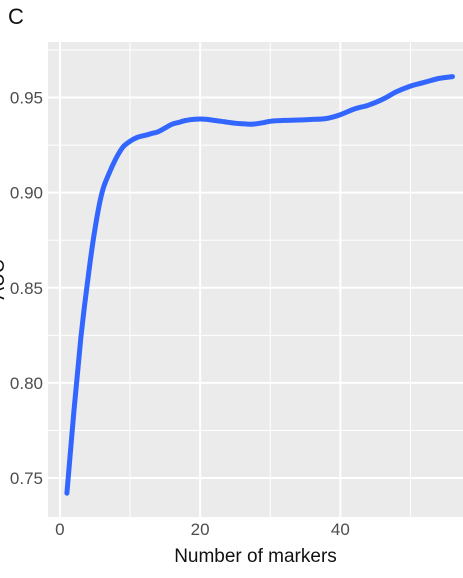 Image resolution: width=463 pixels, height=578 pixels. Describe the element at coordinates (26, 98) in the screenshot. I see `y-tick-label: 0.95` at that location.